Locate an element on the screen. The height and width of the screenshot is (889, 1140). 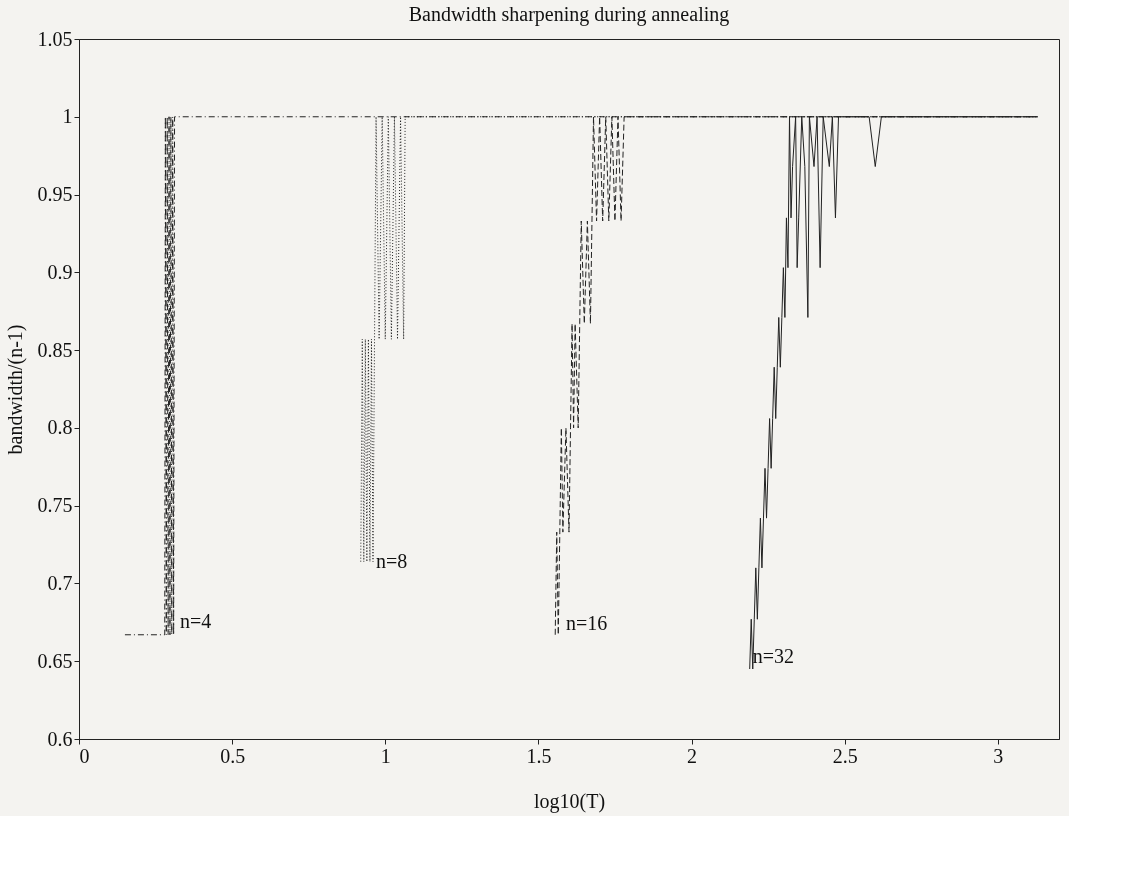
y-tick-label: 0.9 is located at coordinates (60, 271).